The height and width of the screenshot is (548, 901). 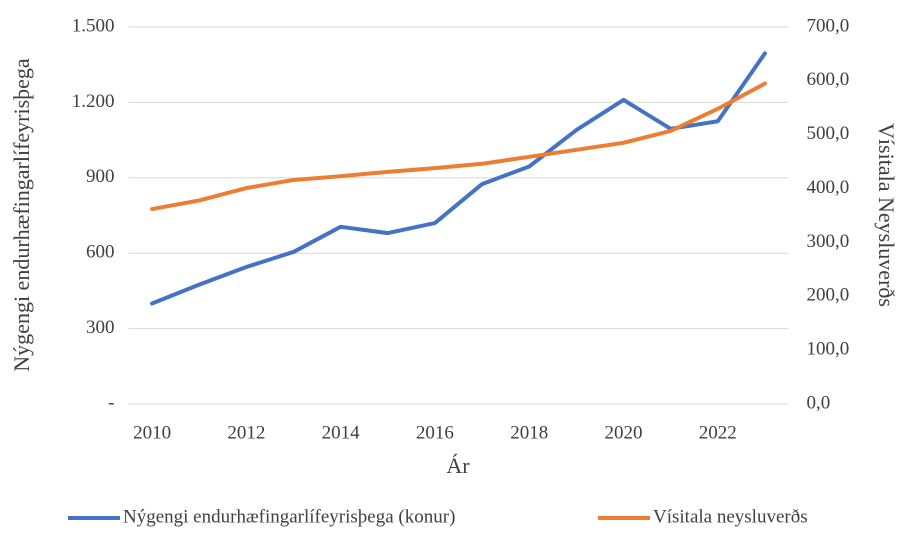 I want to click on y2-tick-label: 0,0, so click(x=819, y=402).